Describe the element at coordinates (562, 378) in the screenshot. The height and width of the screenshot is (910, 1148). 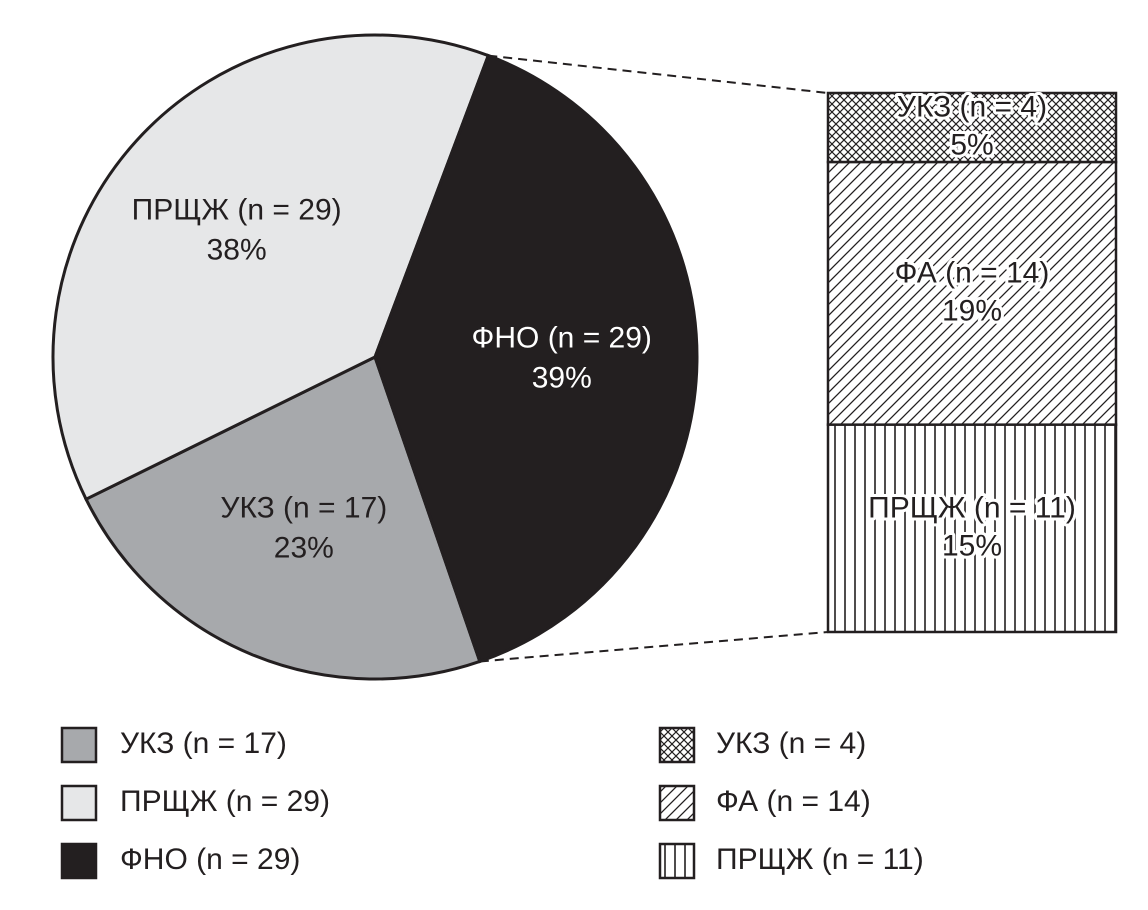
I see `slice-value-label: 39%` at that location.